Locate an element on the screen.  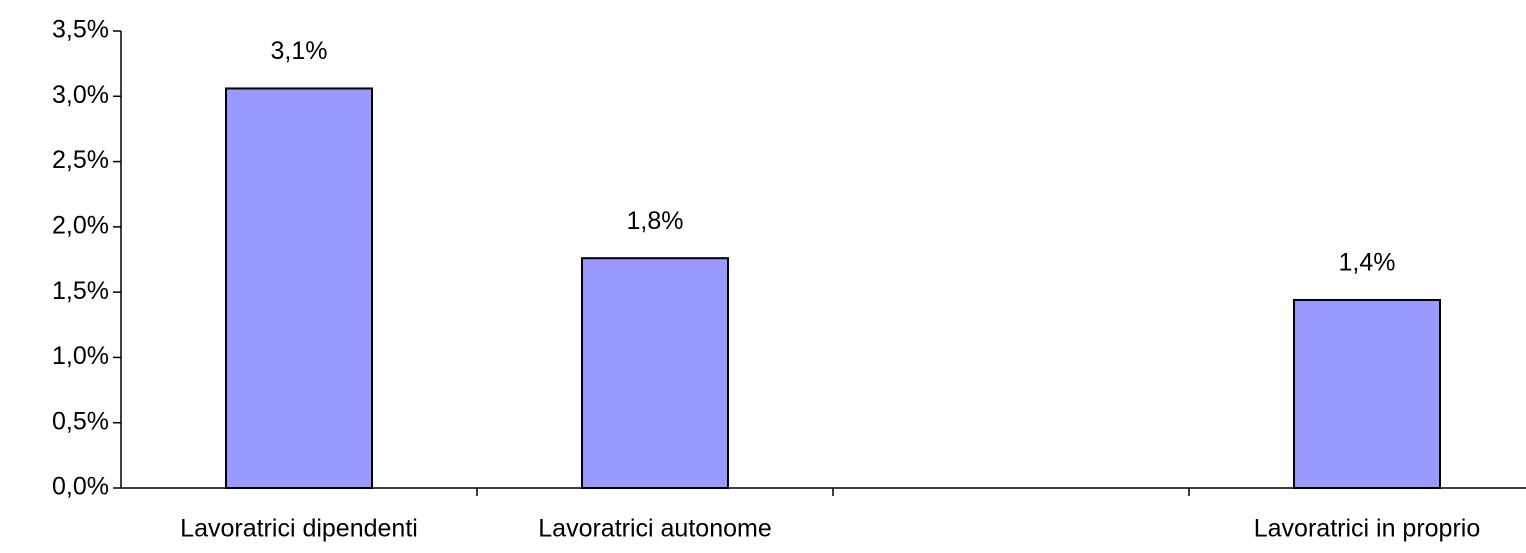
x-tick-label: Lavoratrici autonome is located at coordinates (654, 529).